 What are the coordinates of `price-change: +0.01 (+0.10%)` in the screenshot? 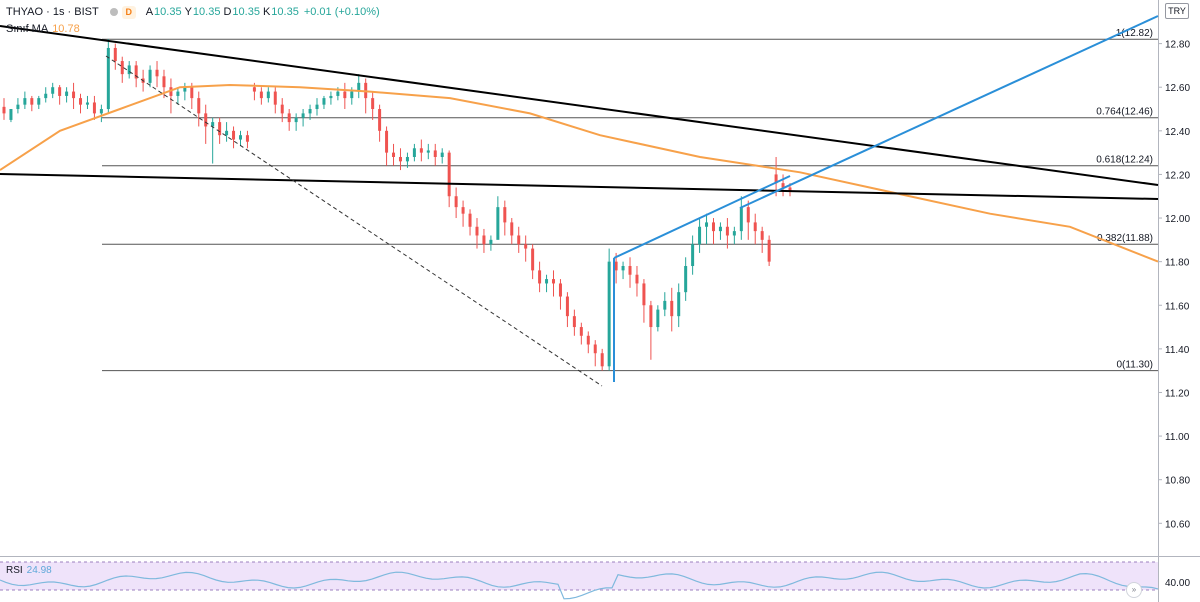 It's located at (341, 12).